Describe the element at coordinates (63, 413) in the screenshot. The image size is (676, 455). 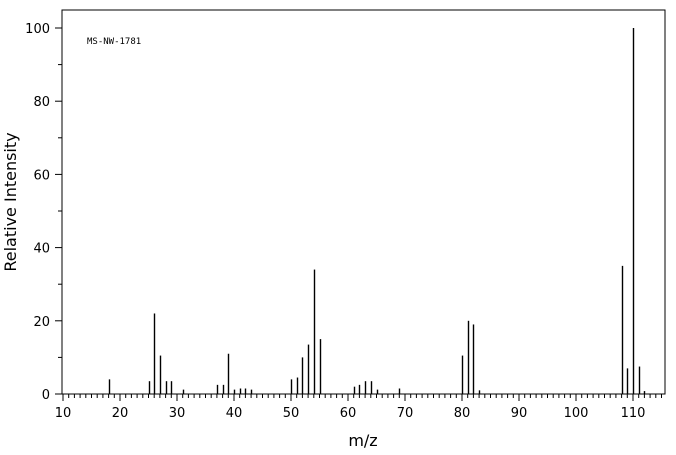
I see `x-tick-label: 10` at that location.